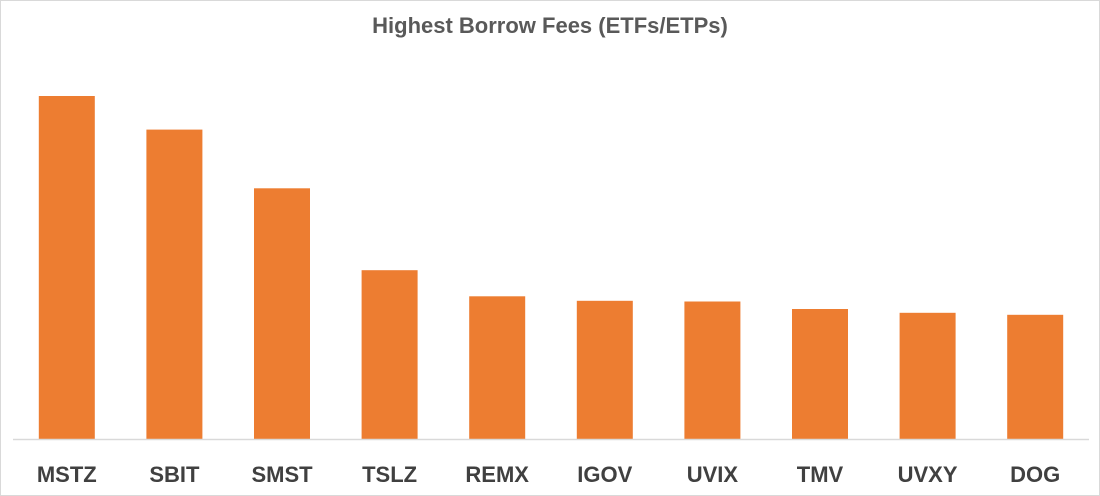 The image size is (1100, 496). I want to click on x-tick-label-dog: DOG, so click(1035, 474).